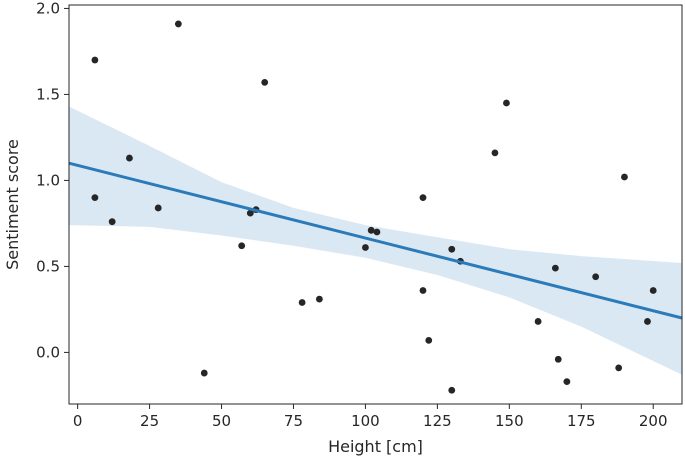  Describe the element at coordinates (293, 421) in the screenshot. I see `x-tick-label: 75` at that location.